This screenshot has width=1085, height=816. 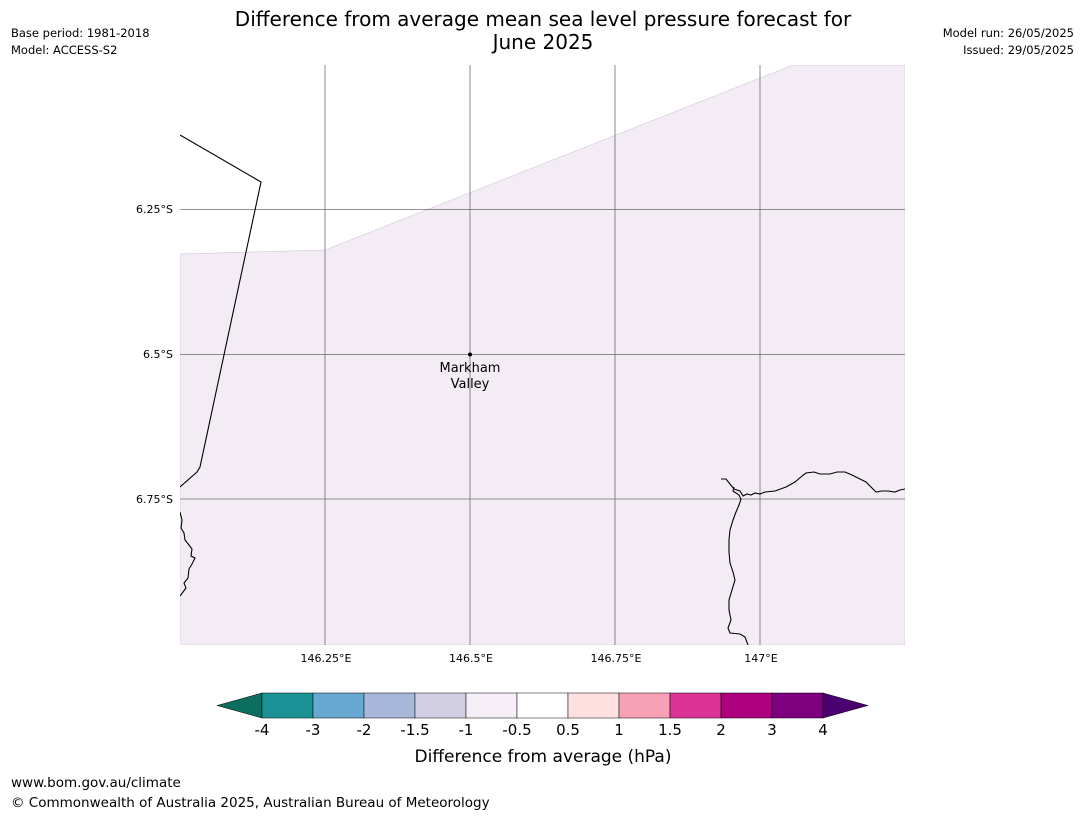 What do you see at coordinates (543, 757) in the screenshot?
I see `colorbar-label: Difference from average (hPa)` at bounding box center [543, 757].